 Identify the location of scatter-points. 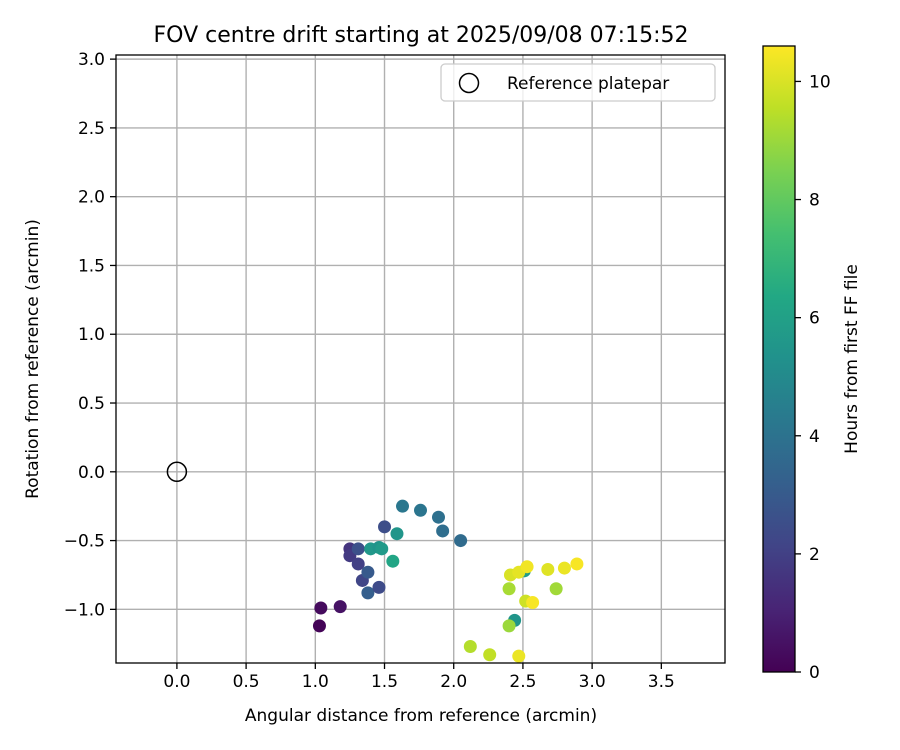
(448, 581).